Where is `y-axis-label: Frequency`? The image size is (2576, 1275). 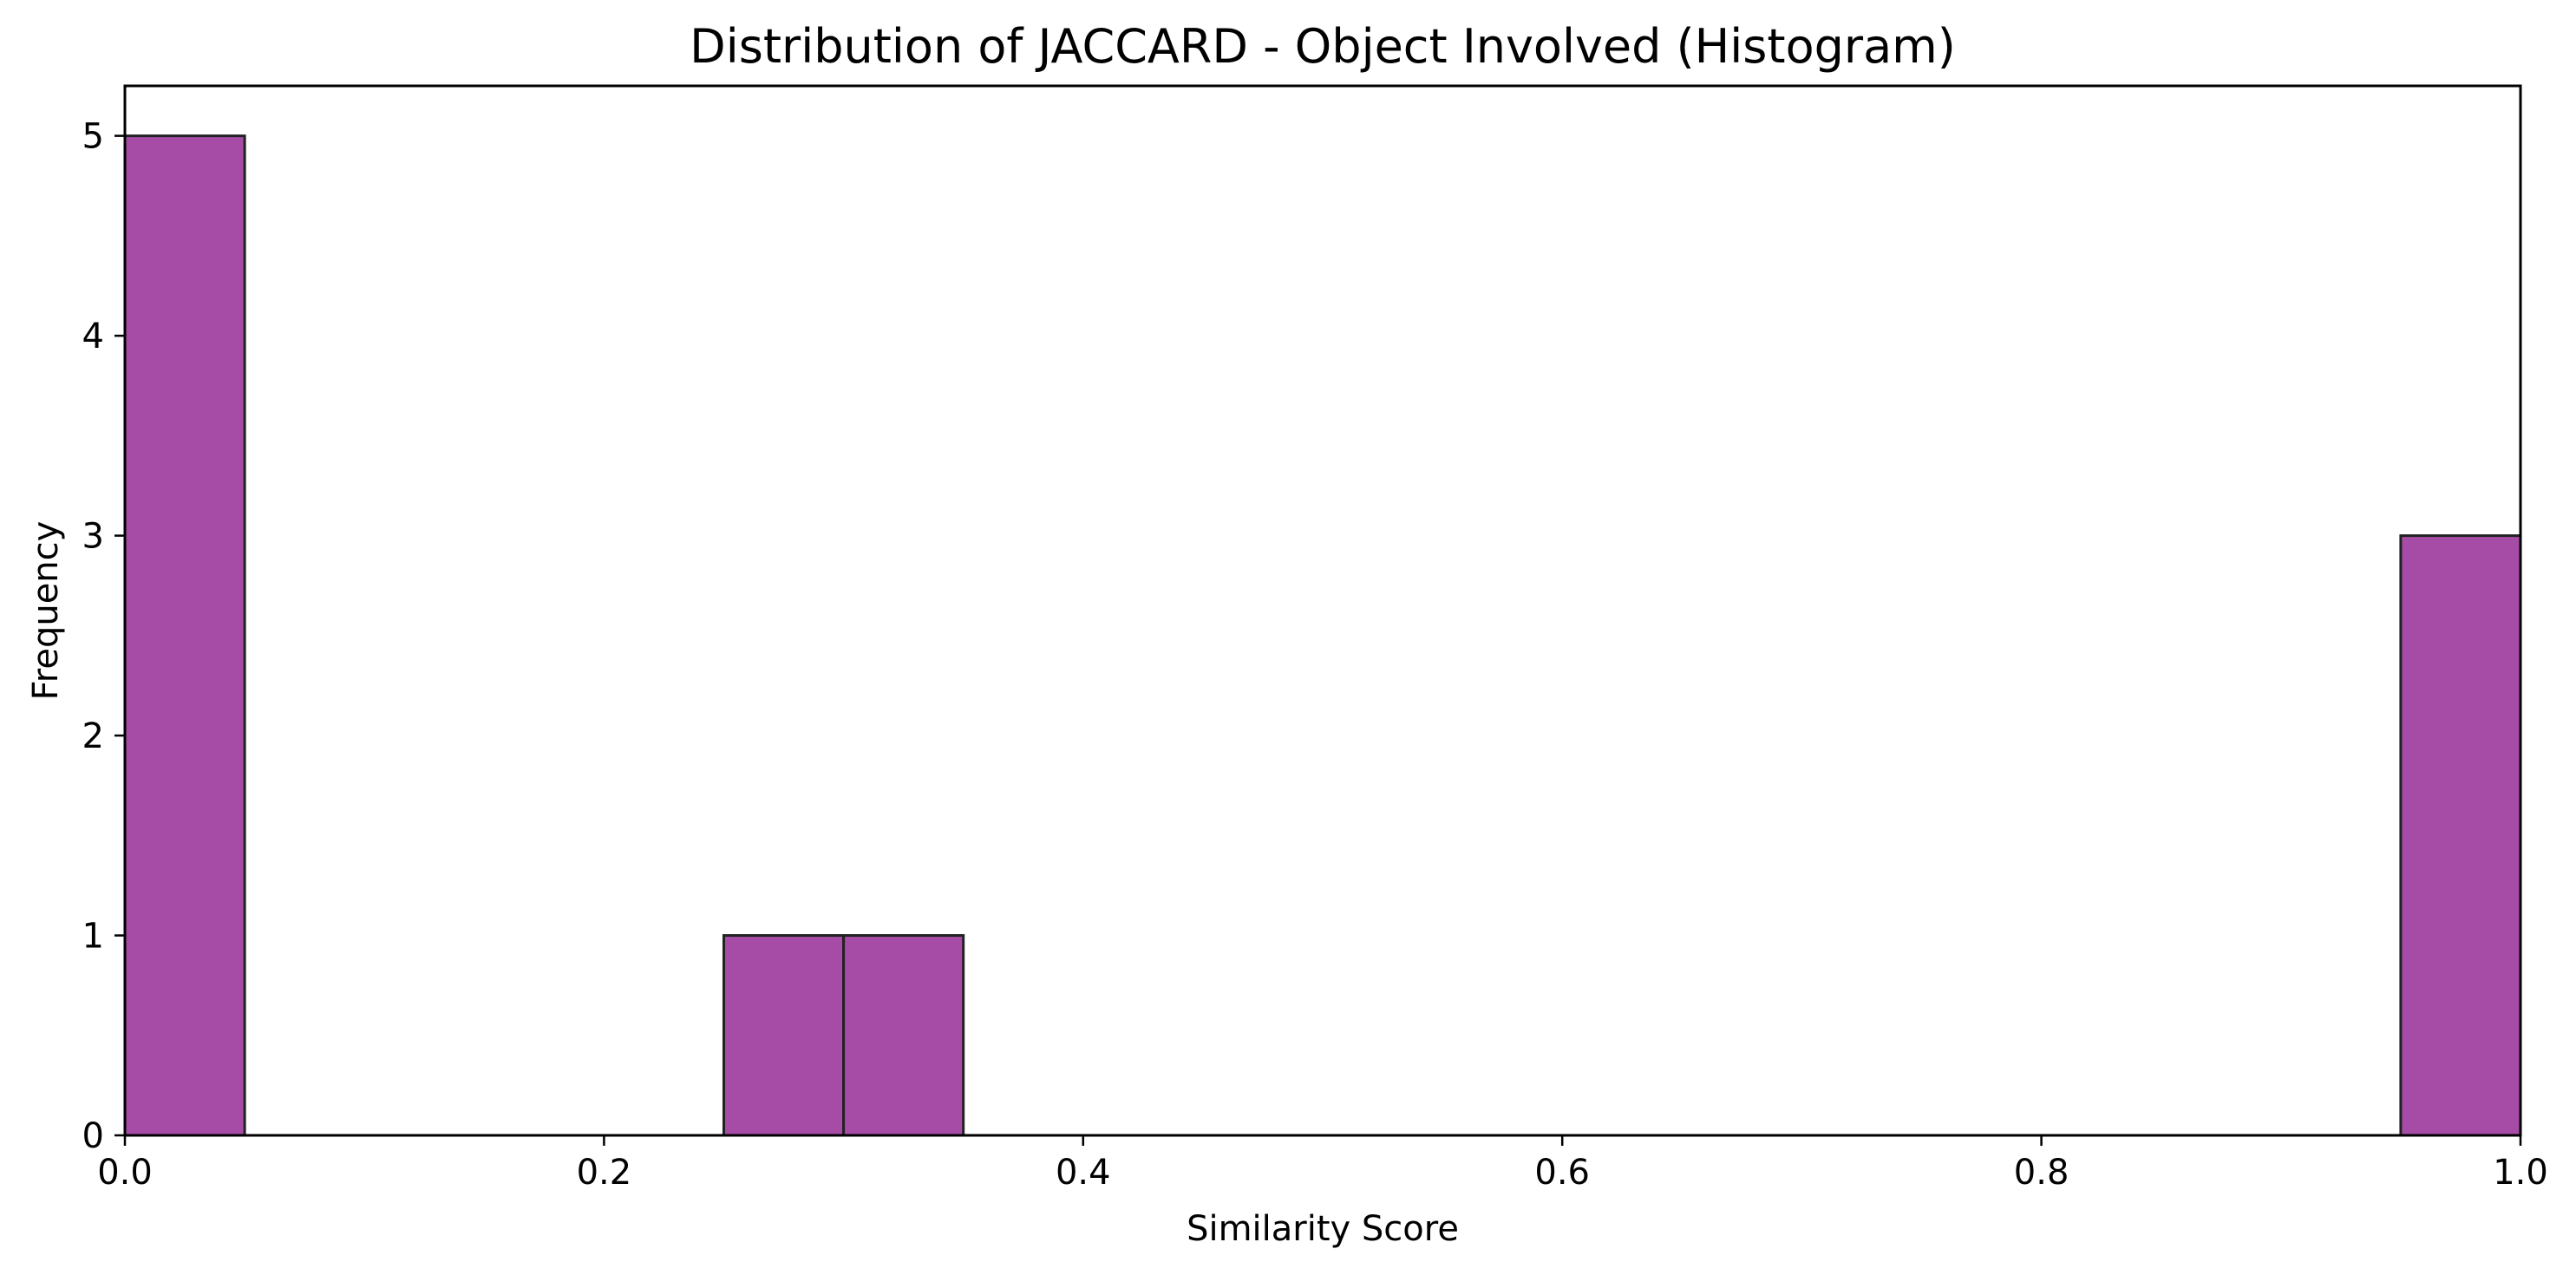
y-axis-label: Frequency is located at coordinates (46, 611).